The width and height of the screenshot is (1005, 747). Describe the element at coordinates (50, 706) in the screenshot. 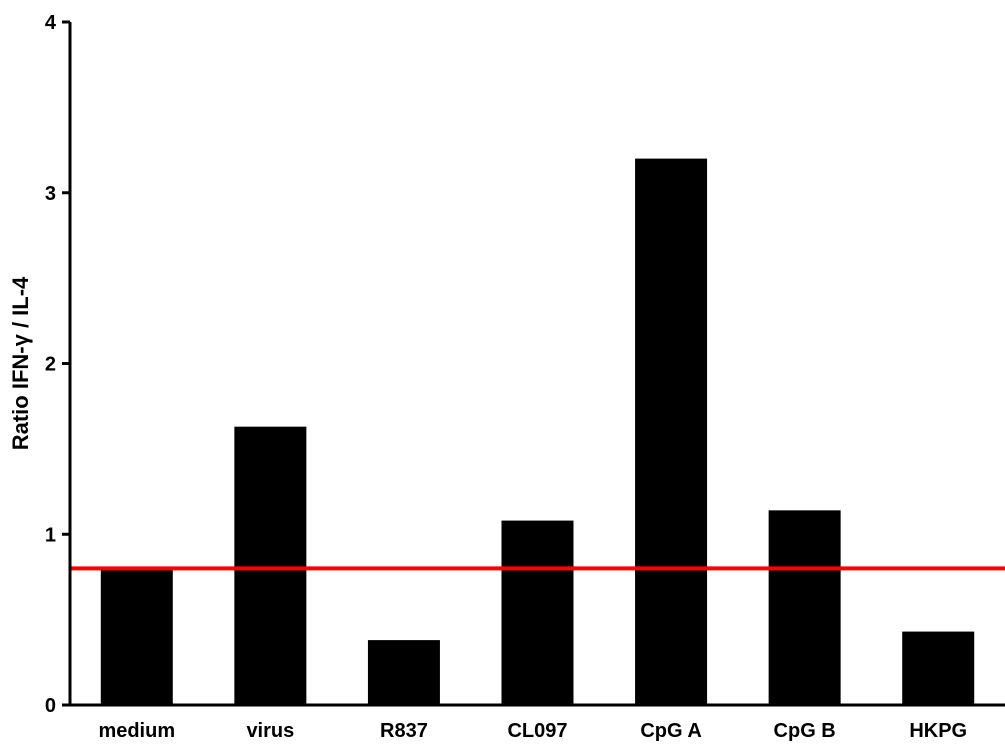

I see `y-tick-label-0: 0` at that location.